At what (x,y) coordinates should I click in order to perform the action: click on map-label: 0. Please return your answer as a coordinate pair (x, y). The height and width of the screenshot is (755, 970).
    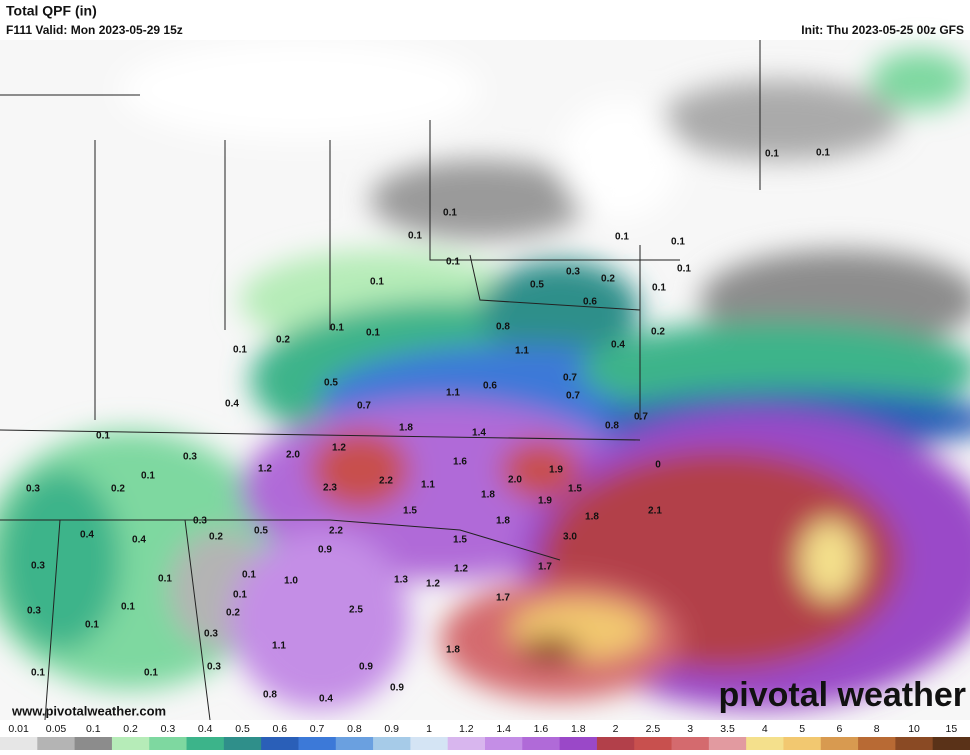
    Looking at the image, I should click on (658, 465).